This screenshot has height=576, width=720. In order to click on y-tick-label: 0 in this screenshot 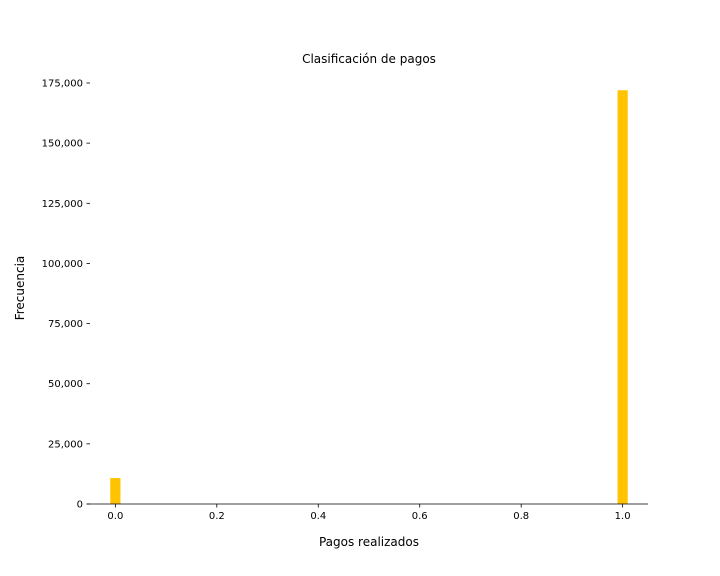, I will do `click(80, 505)`.